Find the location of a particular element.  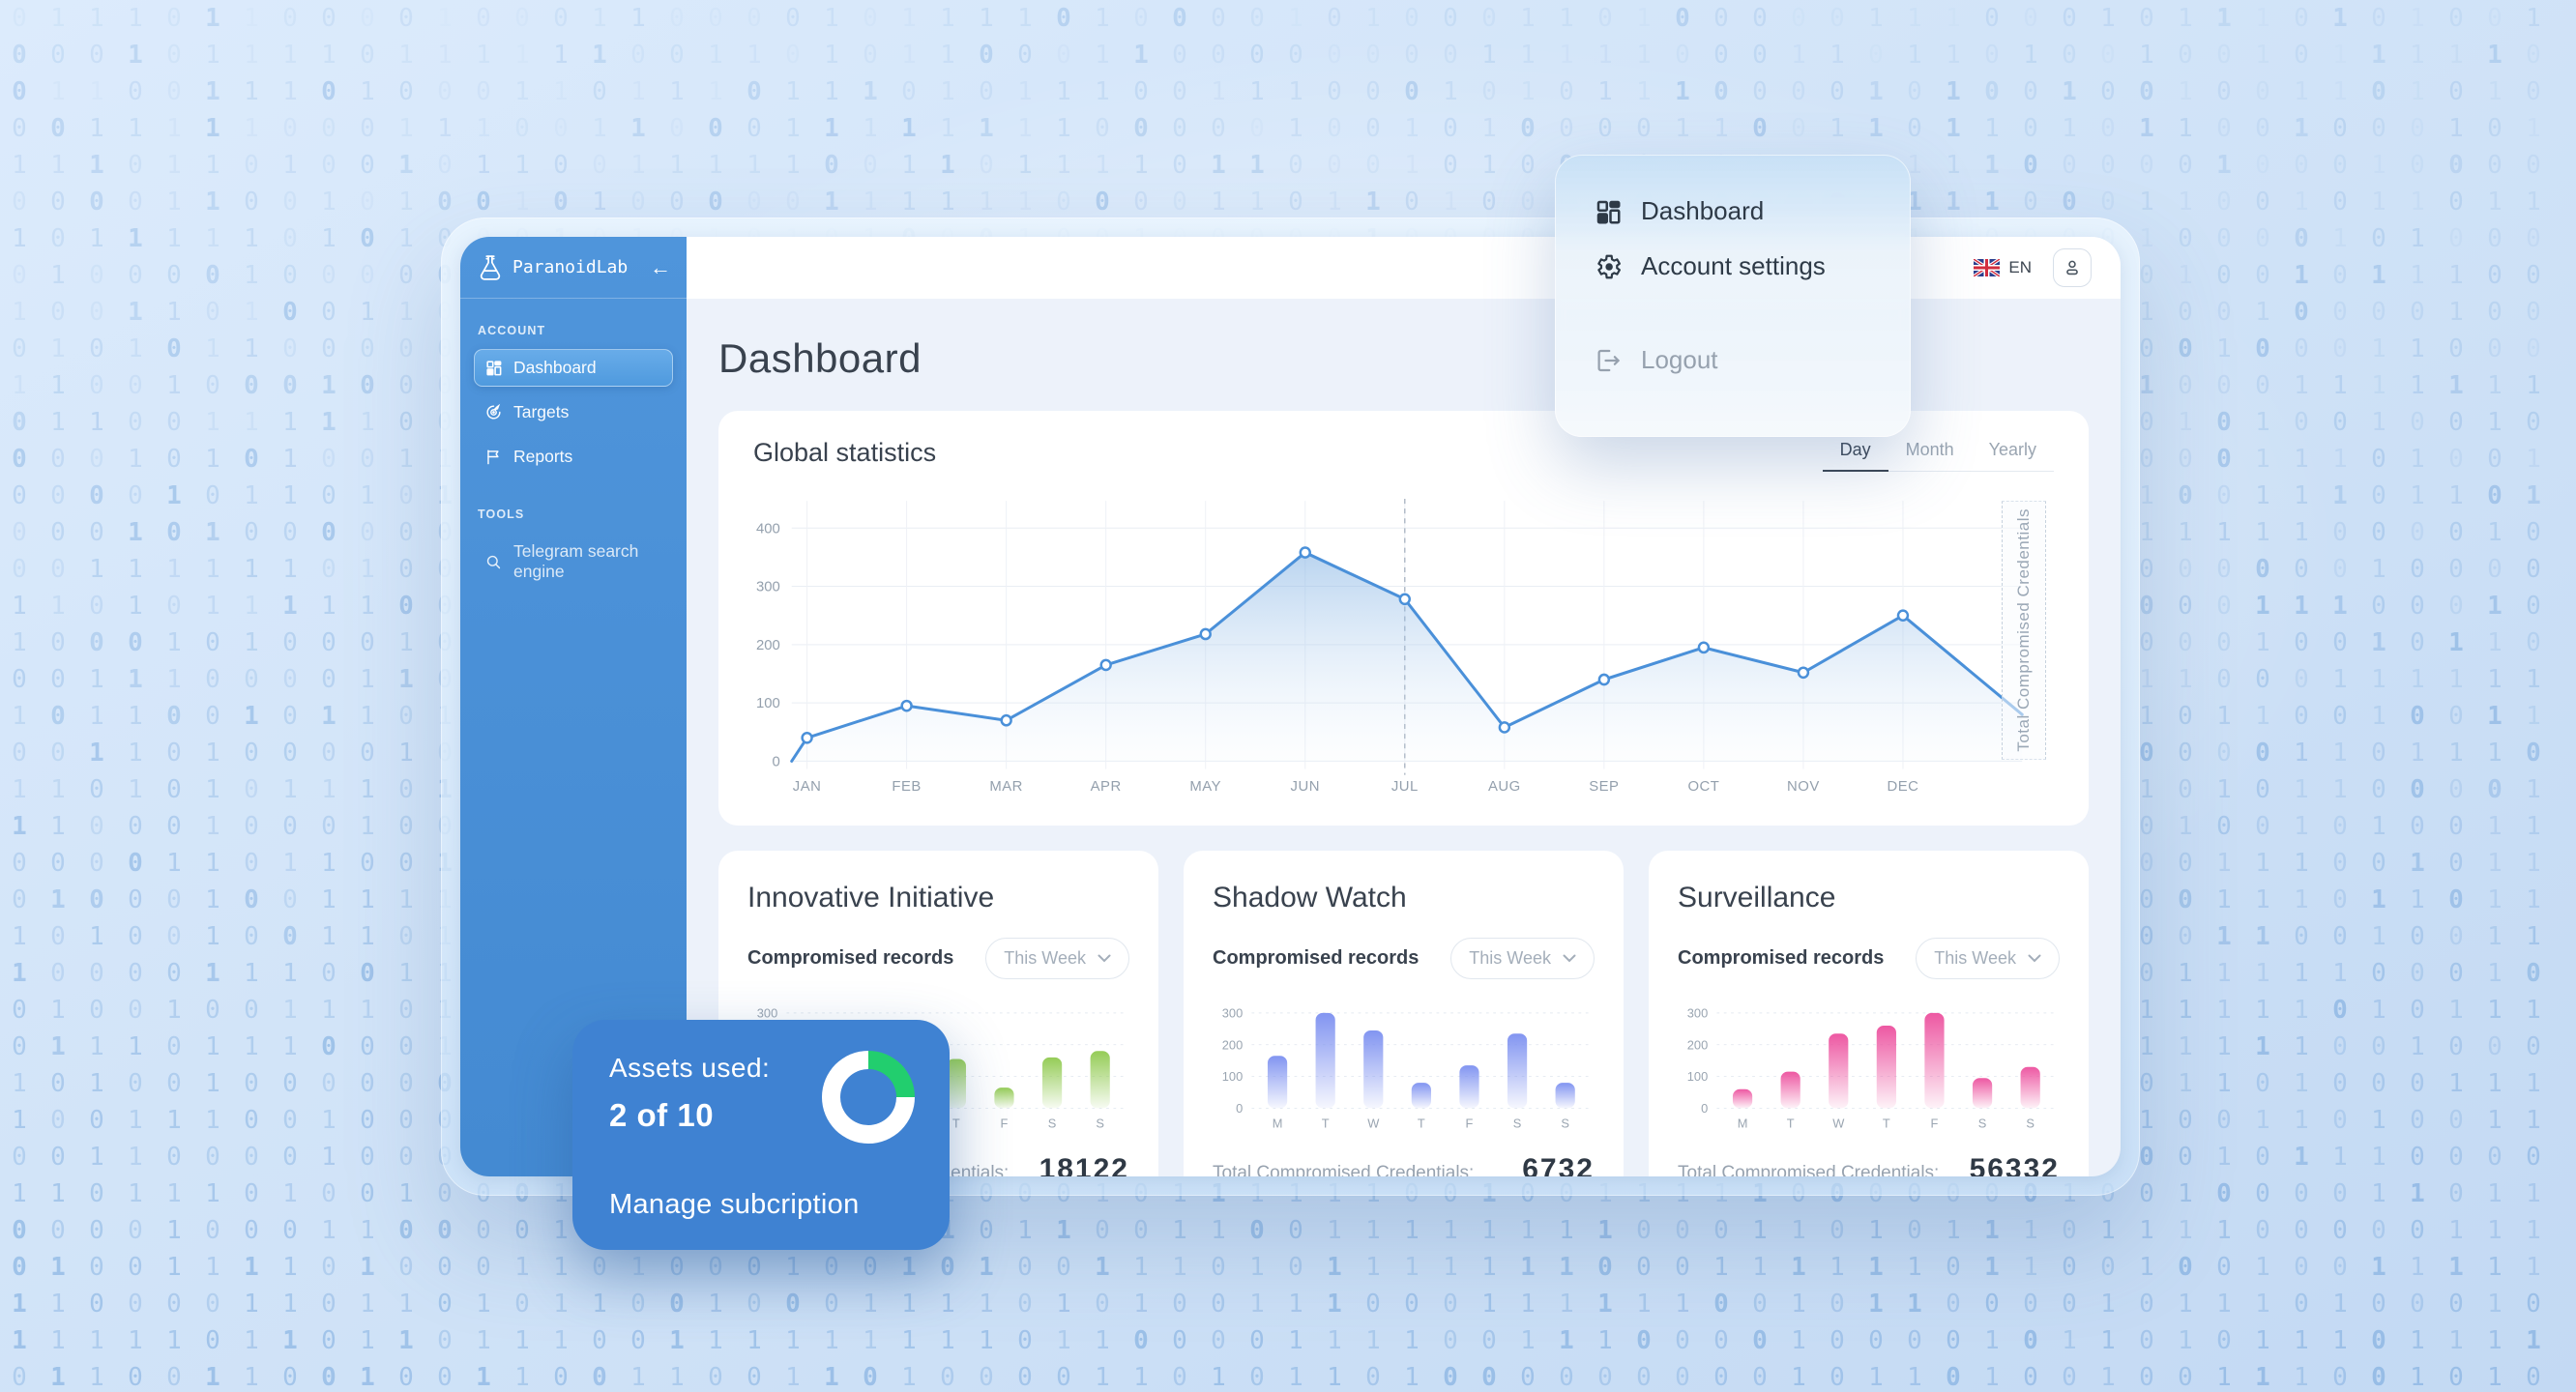

menu-item-label: Dashboard is located at coordinates (1703, 210).